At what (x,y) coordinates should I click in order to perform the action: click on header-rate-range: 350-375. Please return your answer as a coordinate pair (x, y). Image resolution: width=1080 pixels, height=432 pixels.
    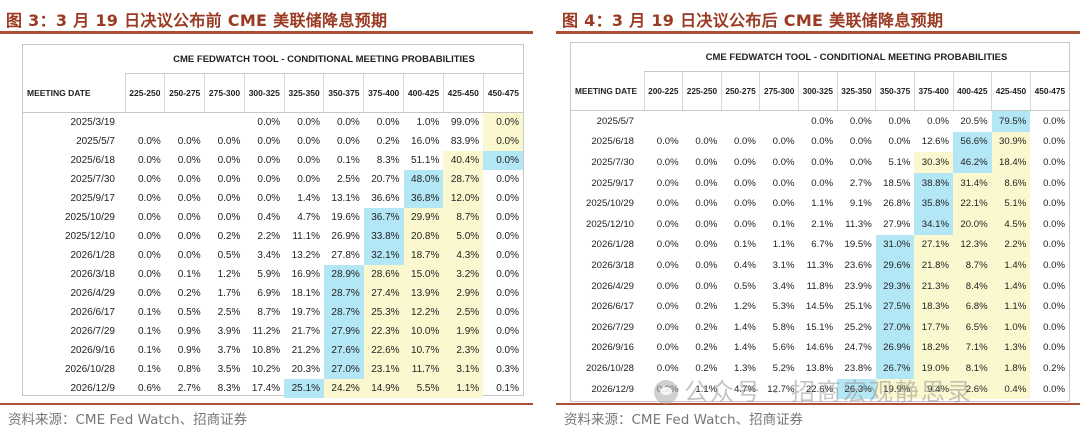
    Looking at the image, I should click on (343, 93).